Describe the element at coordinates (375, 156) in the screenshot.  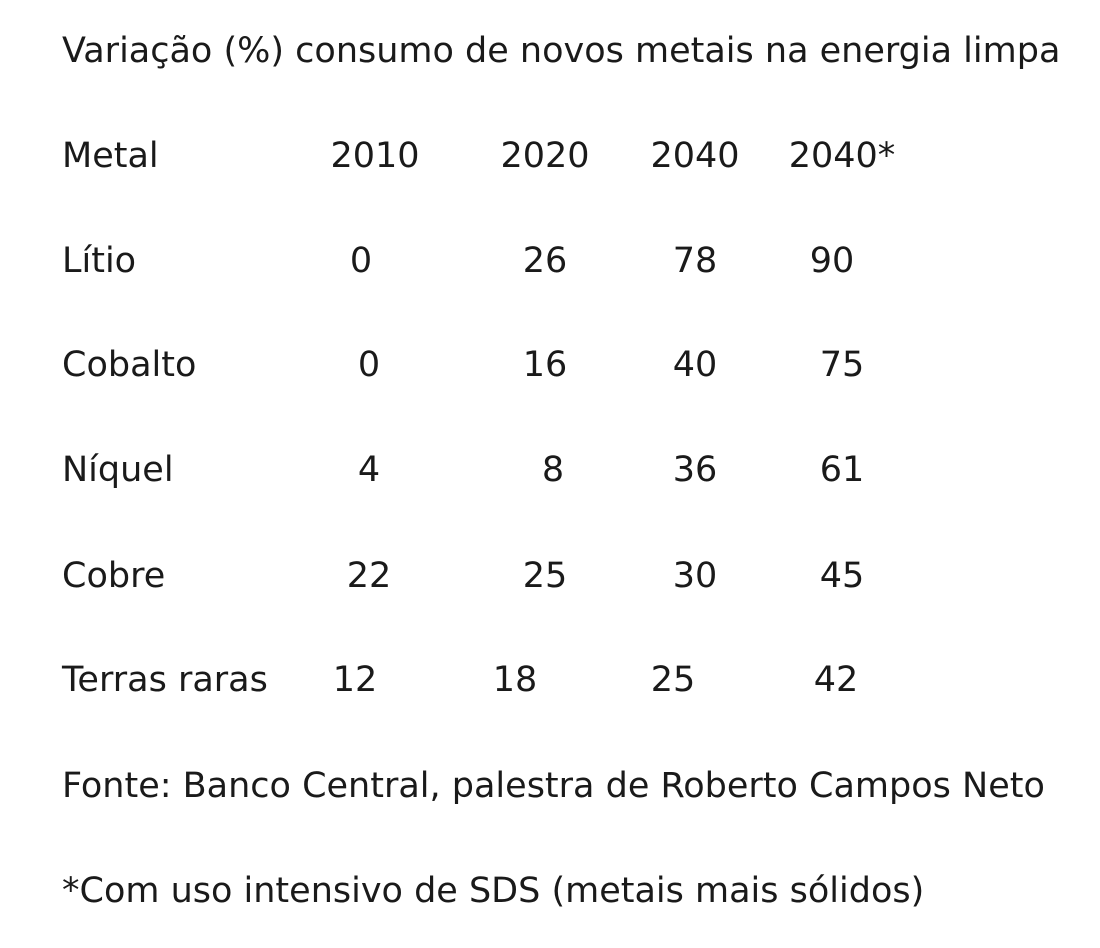
I see `column-header-2010: 2010` at that location.